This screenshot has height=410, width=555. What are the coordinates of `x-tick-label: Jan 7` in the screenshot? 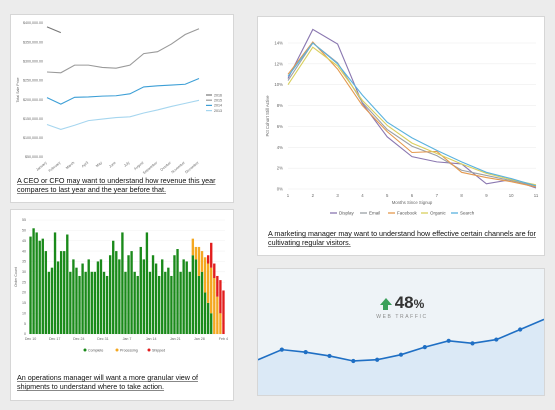 It's located at (127, 339).